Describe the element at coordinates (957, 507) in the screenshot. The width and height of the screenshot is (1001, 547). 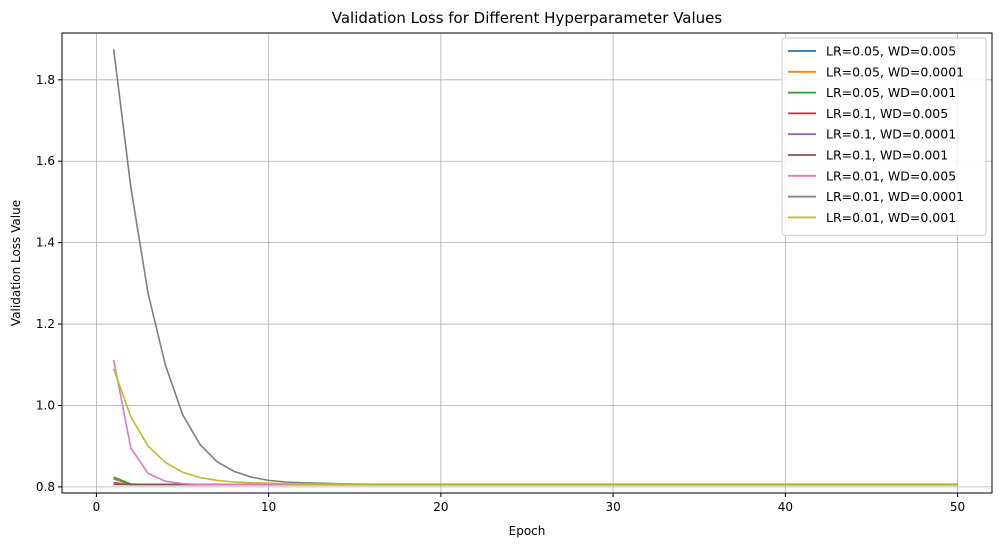
I see `x-tick-label: 50` at that location.